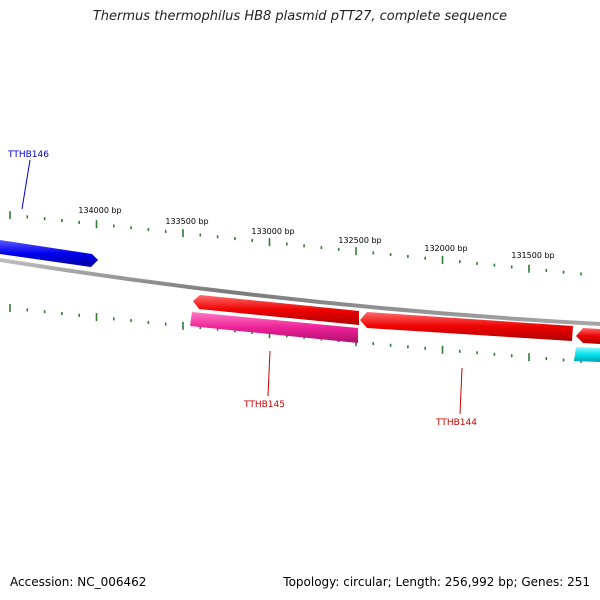 Image resolution: width=600 pixels, height=600 pixels. Describe the element at coordinates (269, 373) in the screenshot. I see `leader-tthb145` at that location.